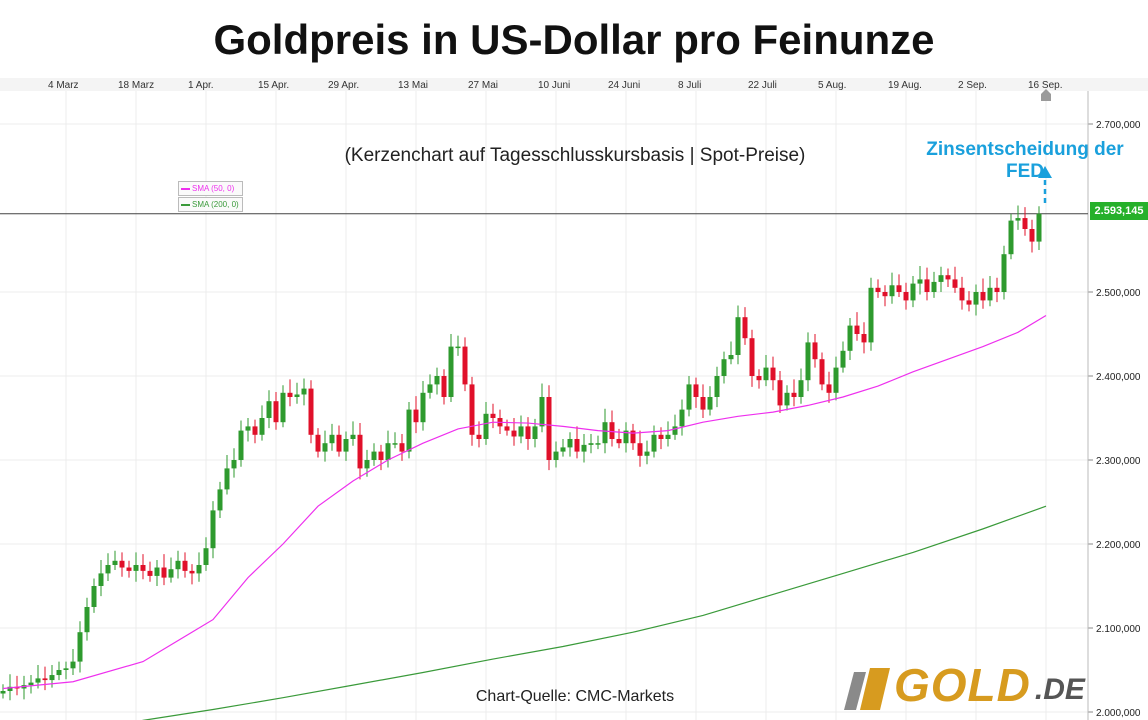  Describe the element at coordinates (1045, 186) in the screenshot. I see `up-arrow-icon` at that location.